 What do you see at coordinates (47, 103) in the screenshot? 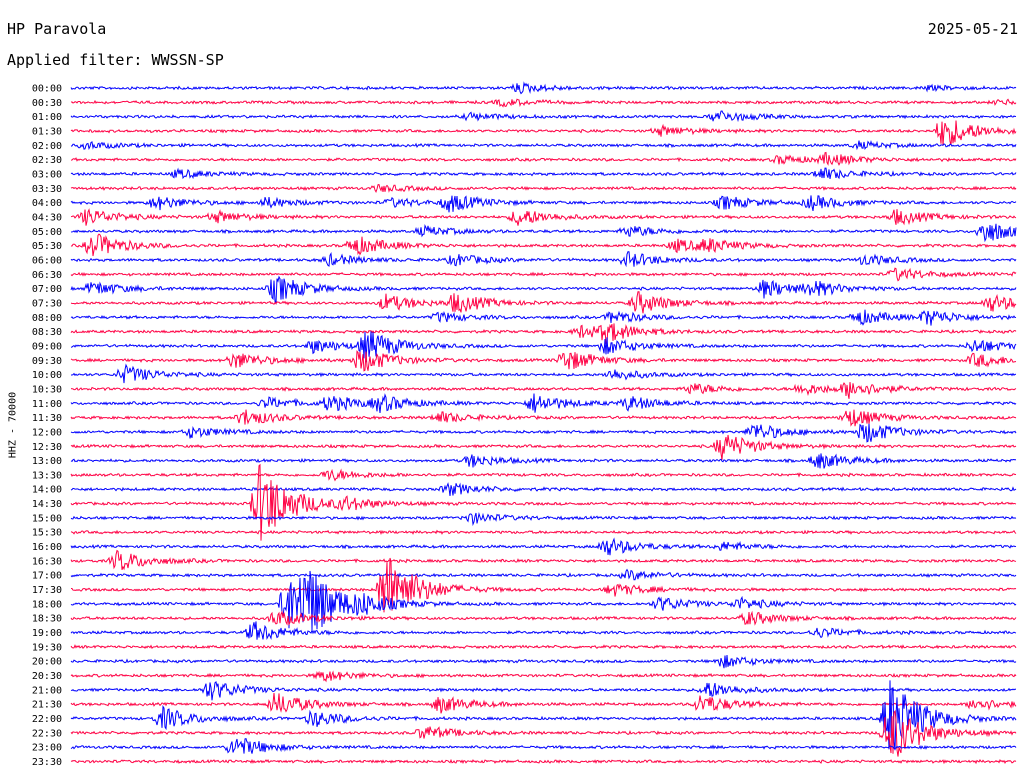
I see `row-label: 00:30` at bounding box center [47, 103].